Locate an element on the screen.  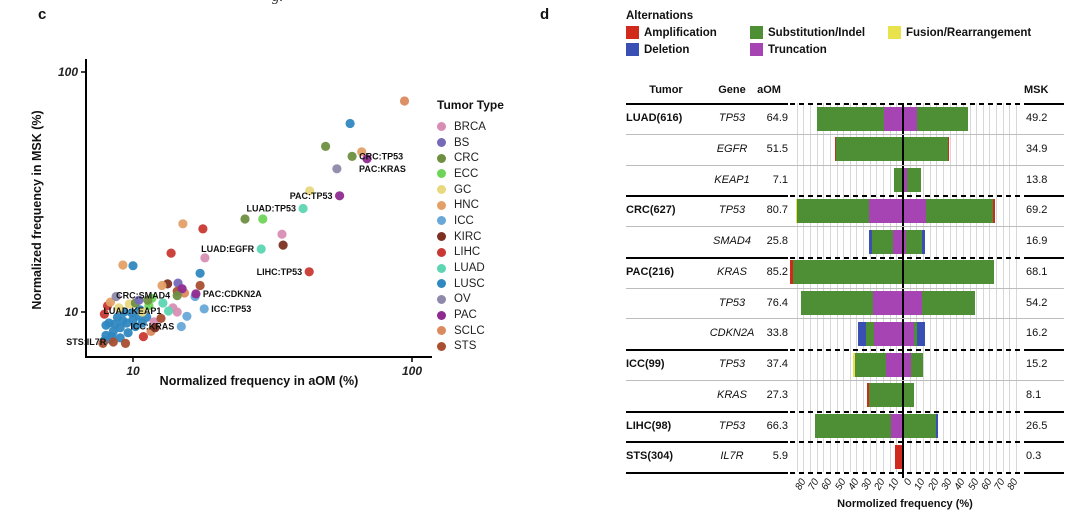
column-header-tumor: Tumor is located at coordinates (666, 90).